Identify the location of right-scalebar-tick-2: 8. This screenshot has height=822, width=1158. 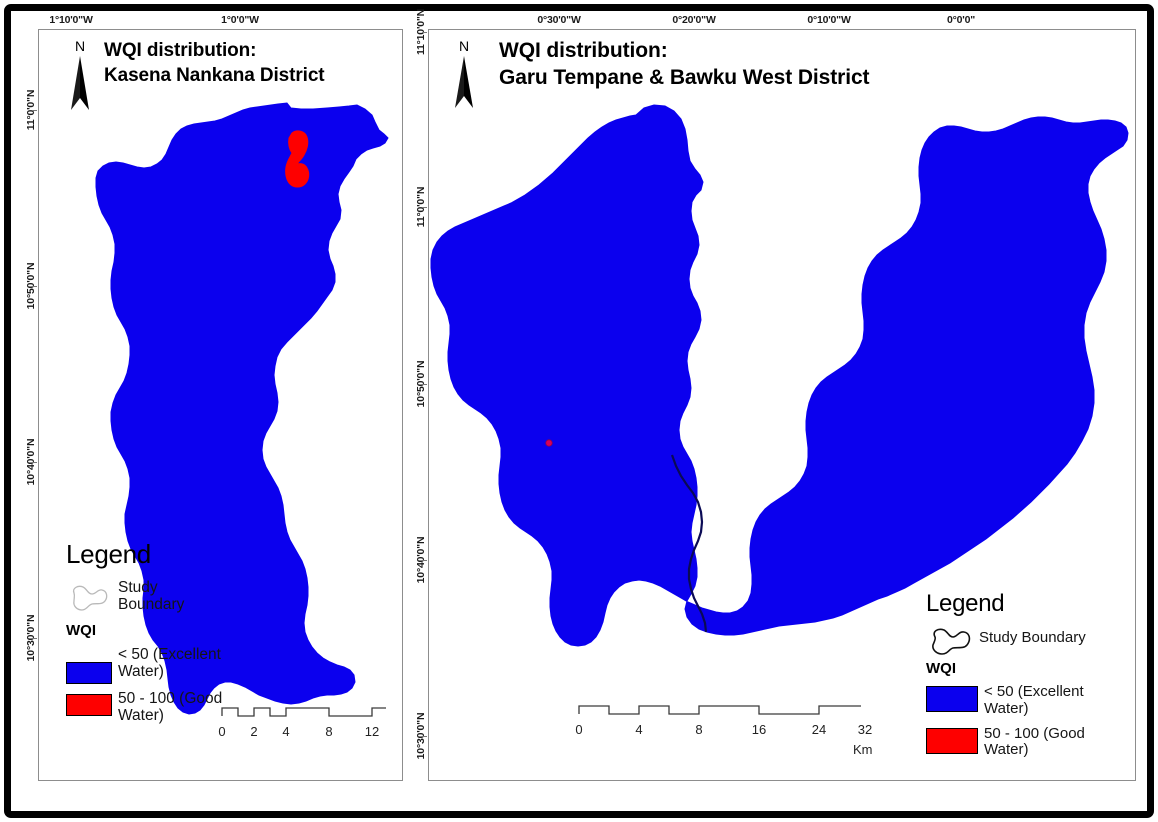
(699, 729).